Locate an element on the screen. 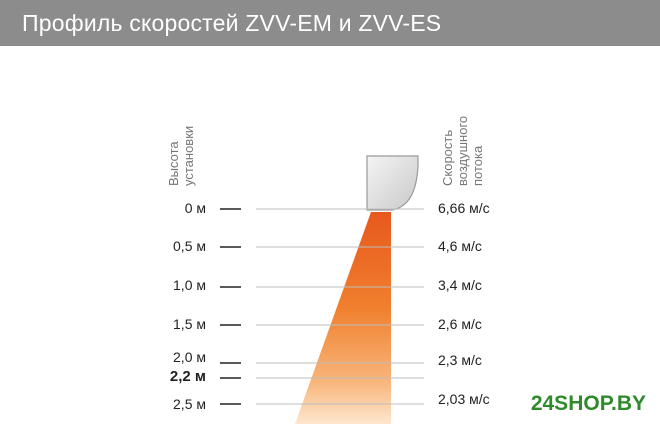 The height and width of the screenshot is (424, 660). speed-label: 2,3 м/с is located at coordinates (460, 360).